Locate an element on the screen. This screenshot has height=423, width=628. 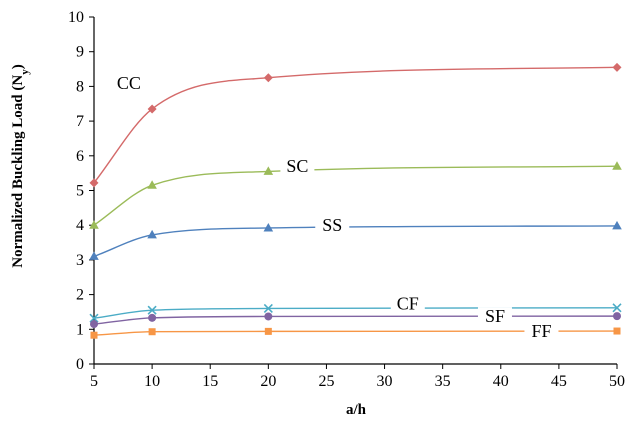
series-label-ss: SS is located at coordinates (332, 225).